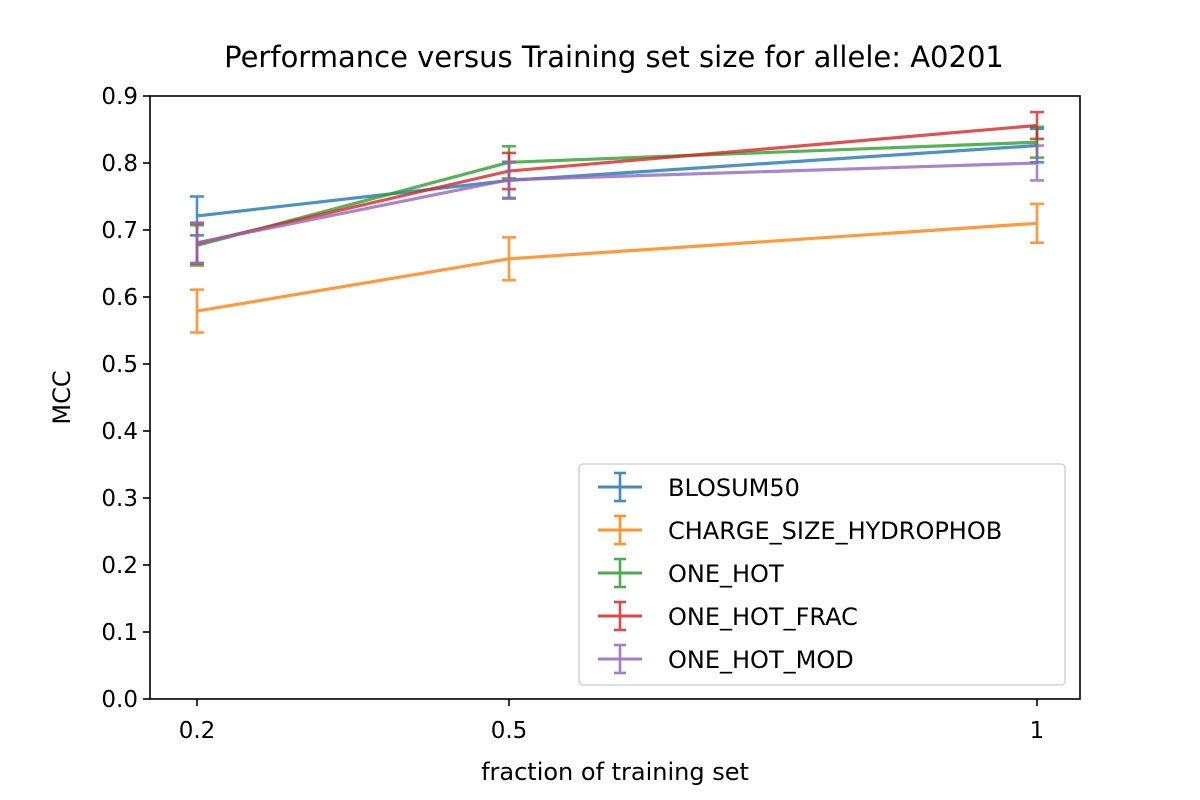 This screenshot has height=800, width=1200. I want to click on y-tick-label: 0.9, so click(119, 97).